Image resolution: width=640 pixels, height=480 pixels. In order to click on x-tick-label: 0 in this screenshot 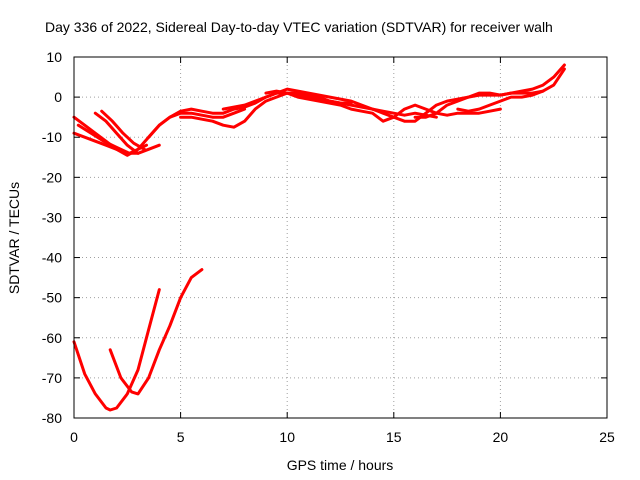, I will do `click(74, 437)`.